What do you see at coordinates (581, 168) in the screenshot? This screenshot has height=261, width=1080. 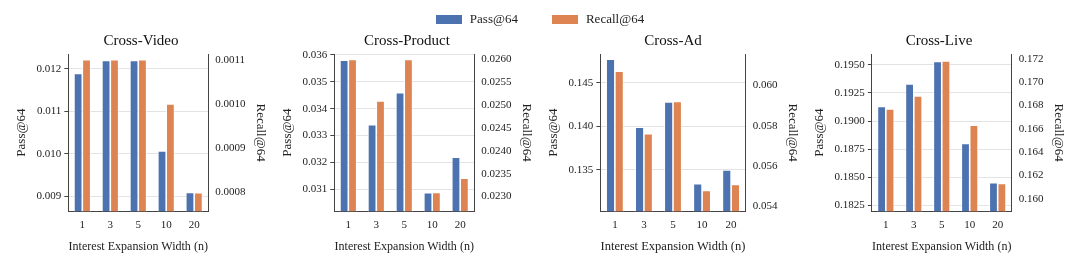 I see `y-tick-label: 0.135` at bounding box center [581, 168].